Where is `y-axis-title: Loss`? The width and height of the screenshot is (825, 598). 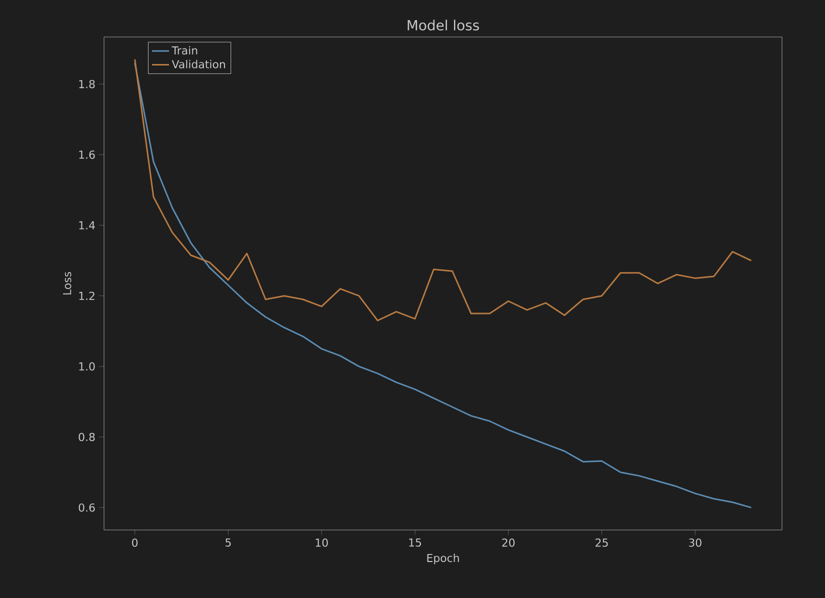
y-axis-title: Loss is located at coordinates (67, 283).